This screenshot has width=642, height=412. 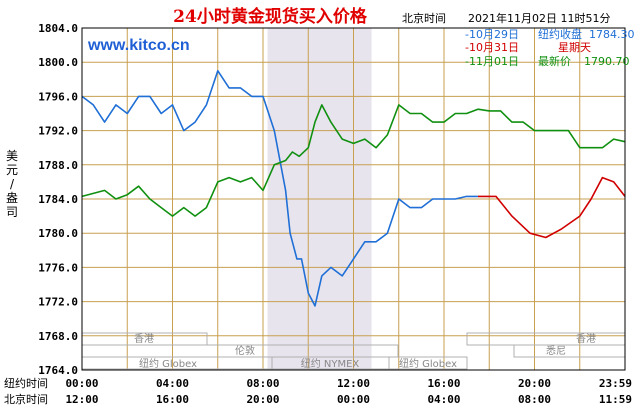 What do you see at coordinates (492, 61) in the screenshot?
I see `legend-date: -11月01日` at bounding box center [492, 61].